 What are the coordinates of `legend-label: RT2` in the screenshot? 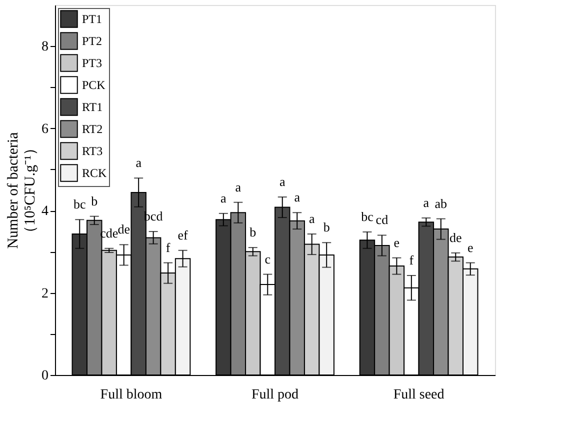 It's located at (92, 129).